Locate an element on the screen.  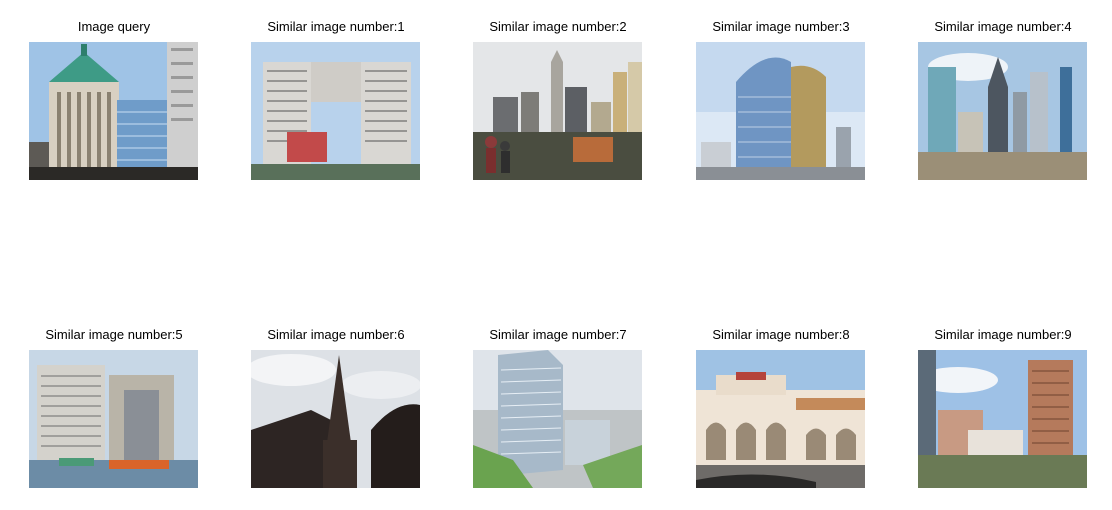
panel-caption: Image query is located at coordinates (114, 26).